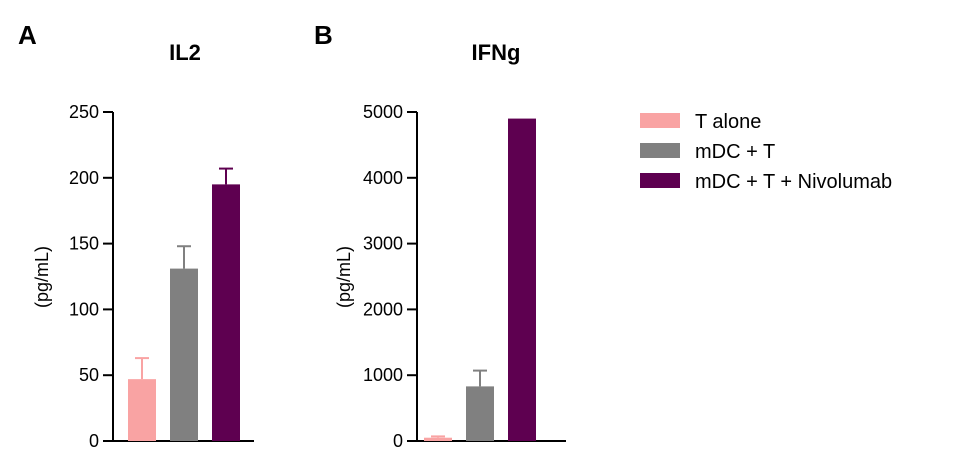  What do you see at coordinates (383, 178) in the screenshot?
I see `y-tick-label: 4000` at bounding box center [383, 178].